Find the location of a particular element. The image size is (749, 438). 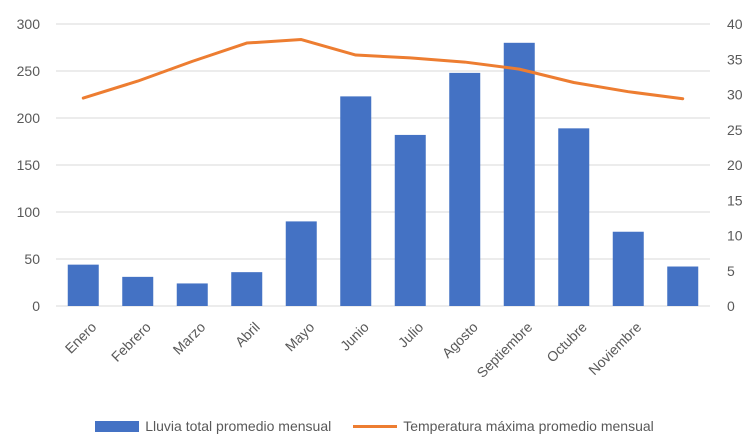

x-tick-label: Marzo is located at coordinates (189, 338).